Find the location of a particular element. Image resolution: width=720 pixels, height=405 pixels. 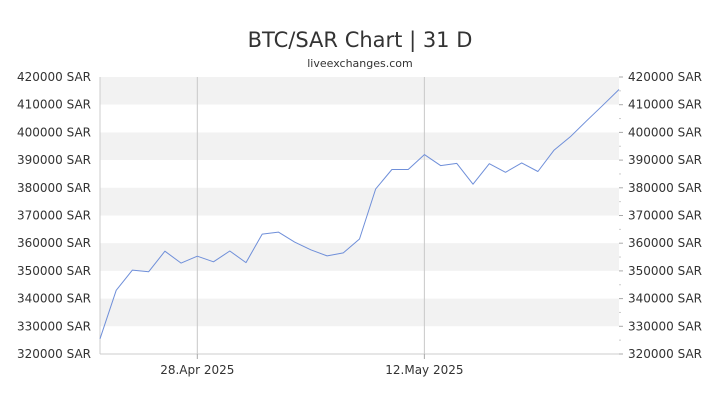

y-tick-label-right: 350000 SAR is located at coordinates (665, 271).